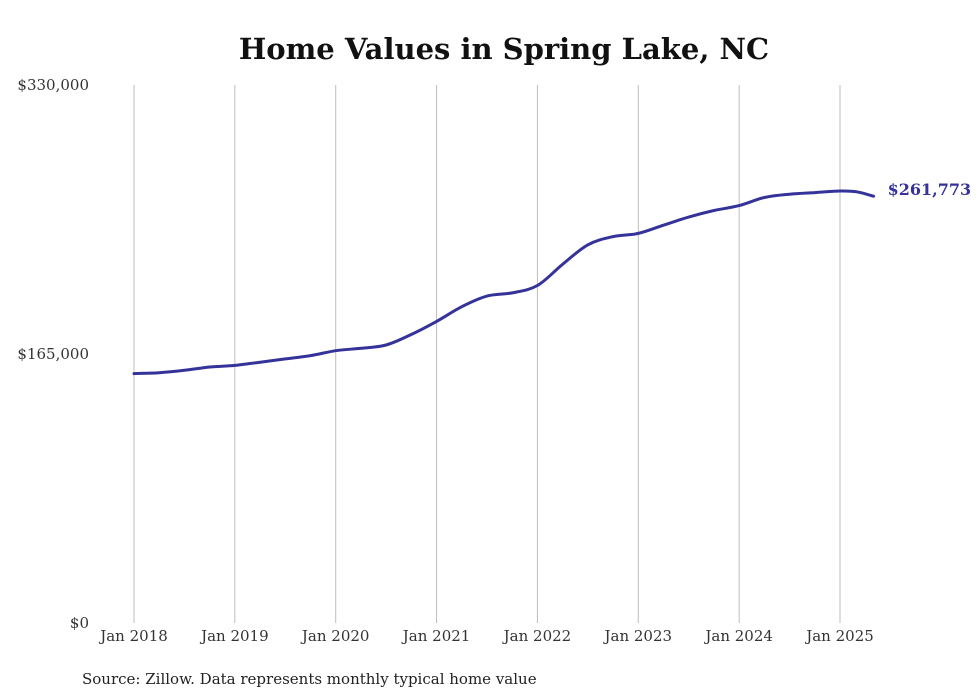 The height and width of the screenshot is (699, 980). I want to click on x-tick-label: Jan 2021, so click(436, 636).